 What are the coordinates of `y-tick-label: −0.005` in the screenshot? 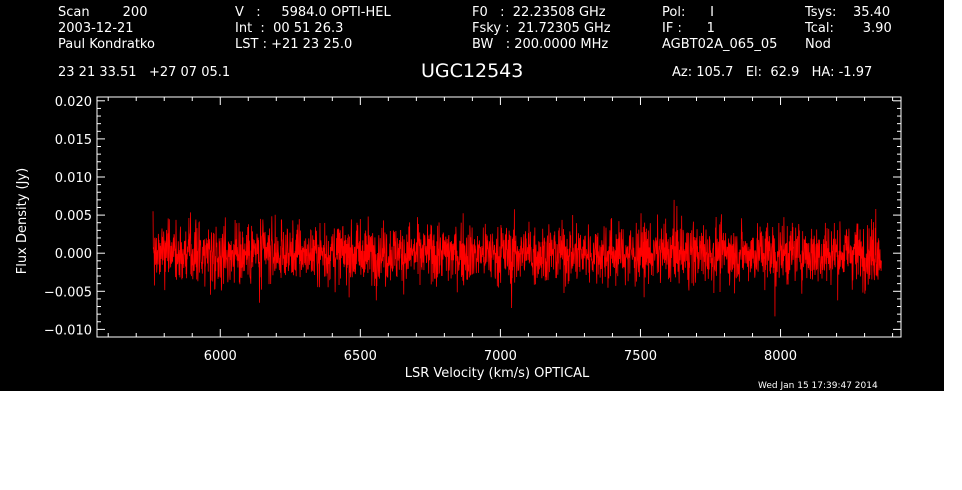 It's located at (68, 292).